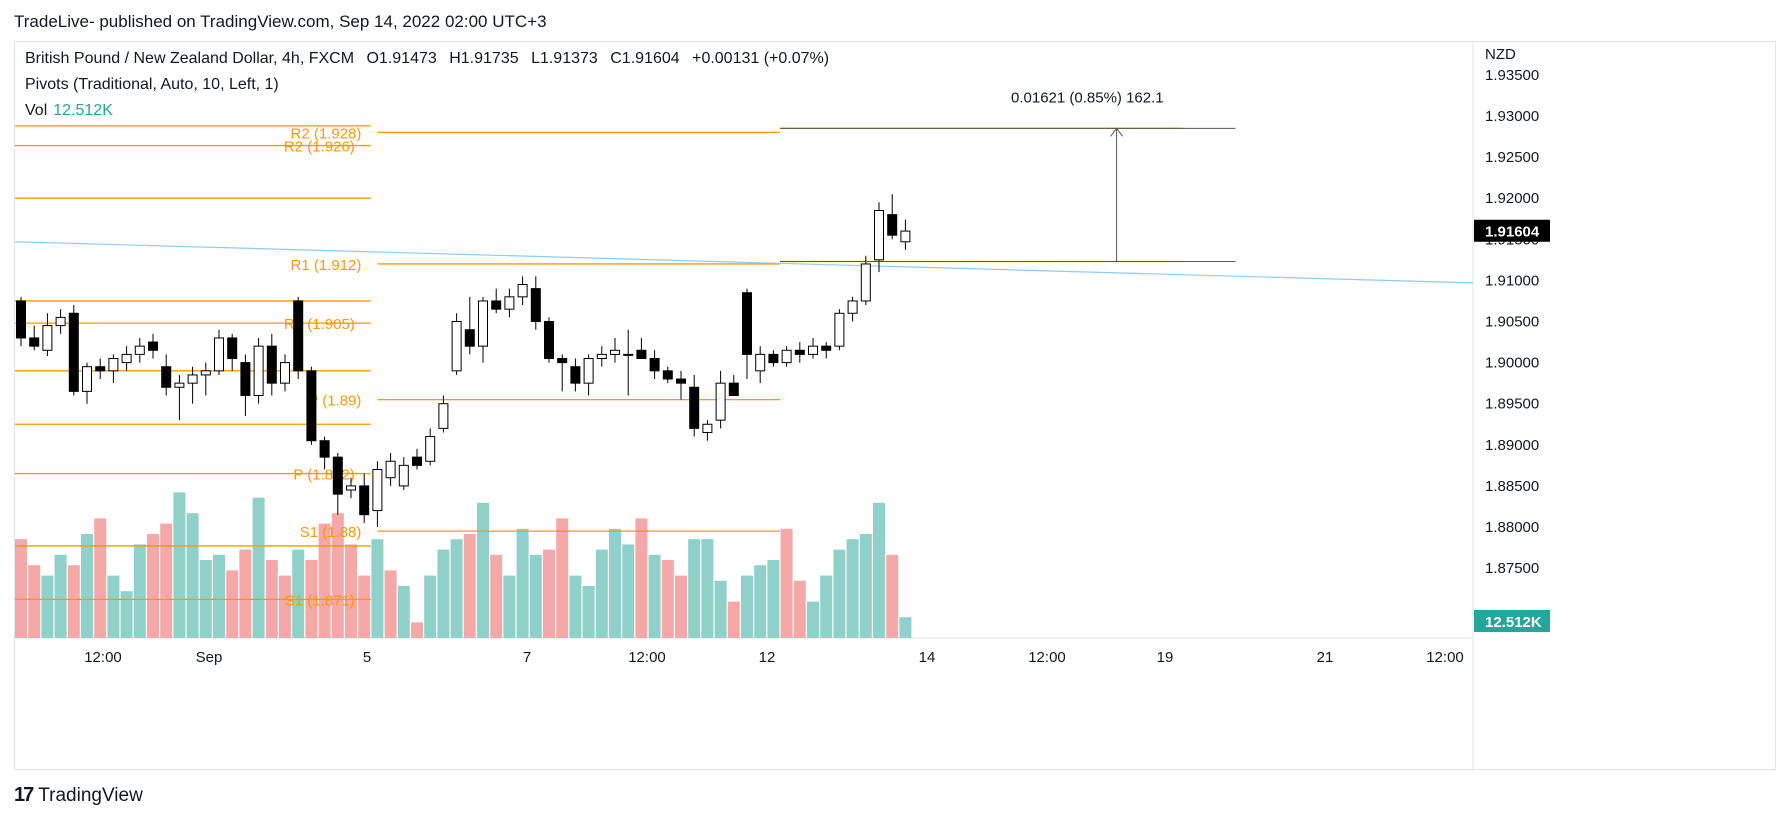  I want to click on price-tick-label: 1.93000, so click(1512, 116).